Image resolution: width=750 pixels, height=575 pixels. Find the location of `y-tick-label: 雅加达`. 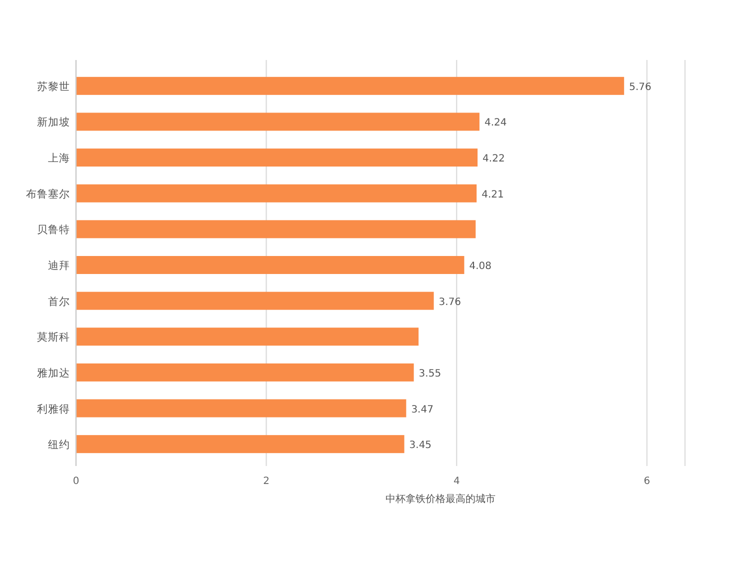

y-tick-label: 雅加达 is located at coordinates (53, 373).